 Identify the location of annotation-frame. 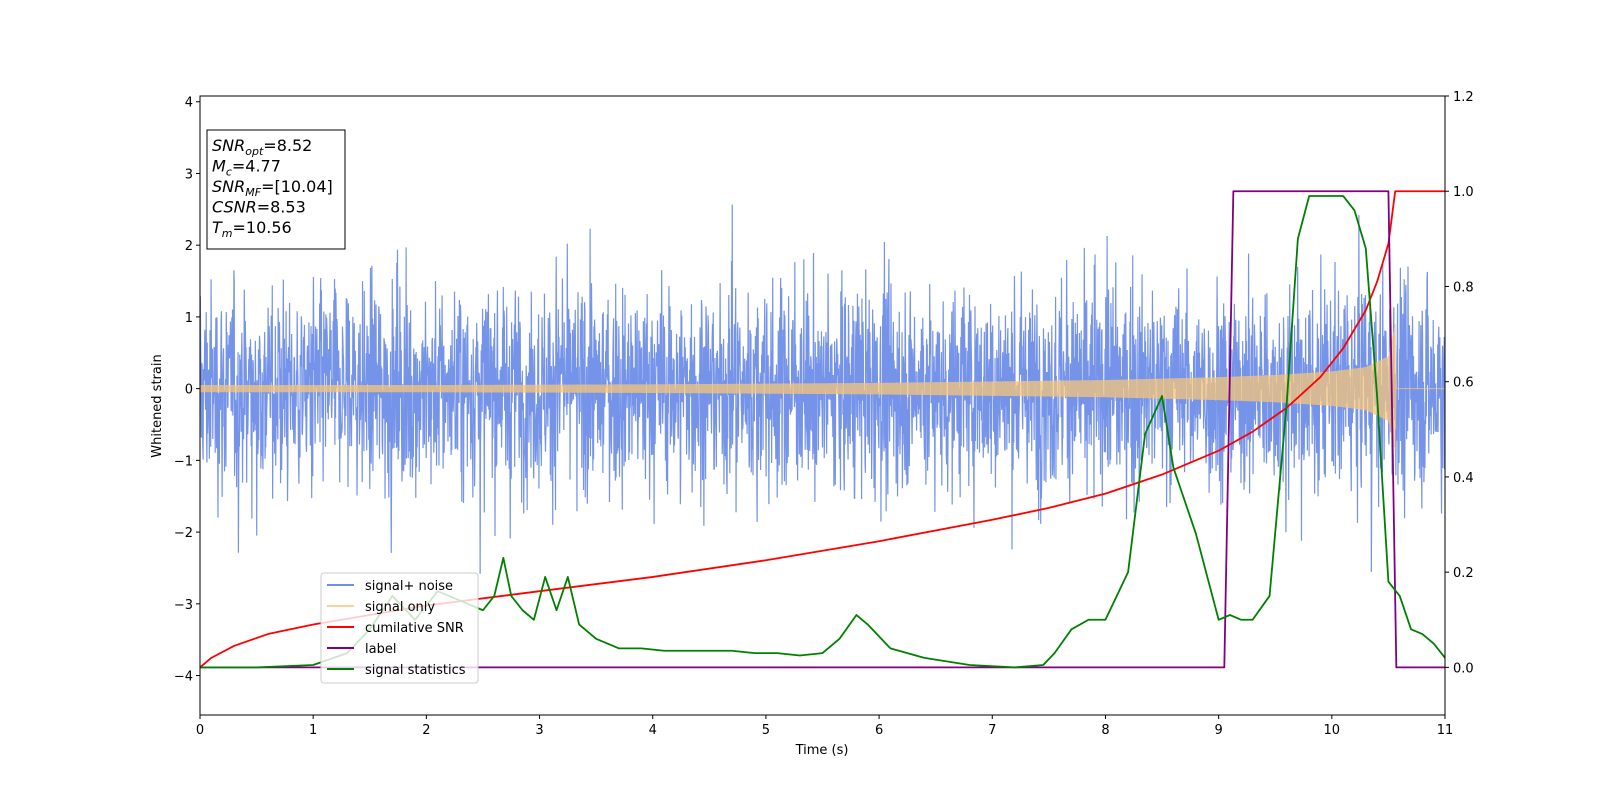
(276, 189).